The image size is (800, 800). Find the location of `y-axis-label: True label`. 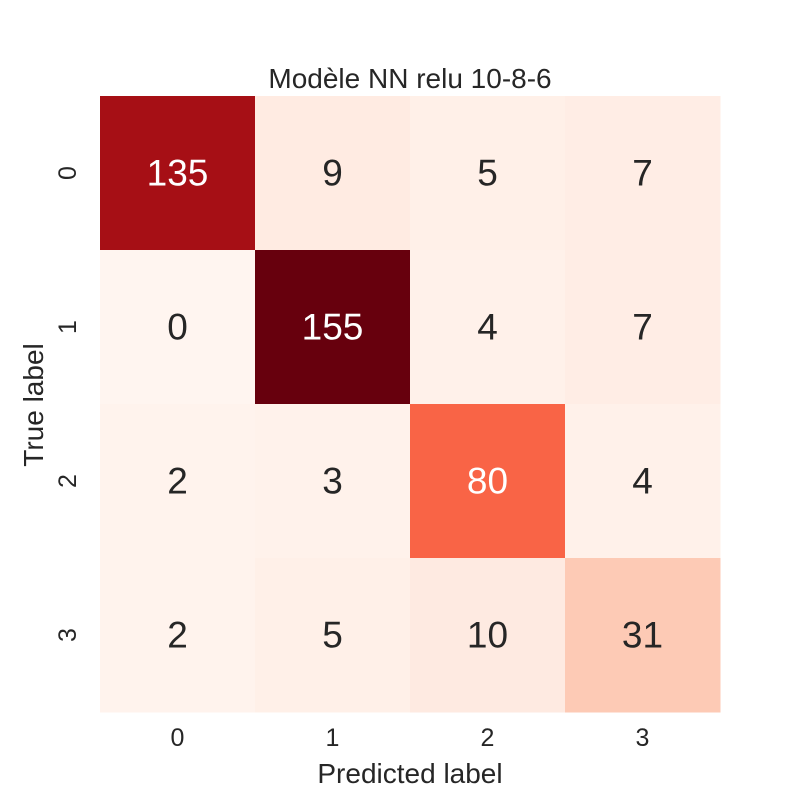

y-axis-label: True label is located at coordinates (33, 404).